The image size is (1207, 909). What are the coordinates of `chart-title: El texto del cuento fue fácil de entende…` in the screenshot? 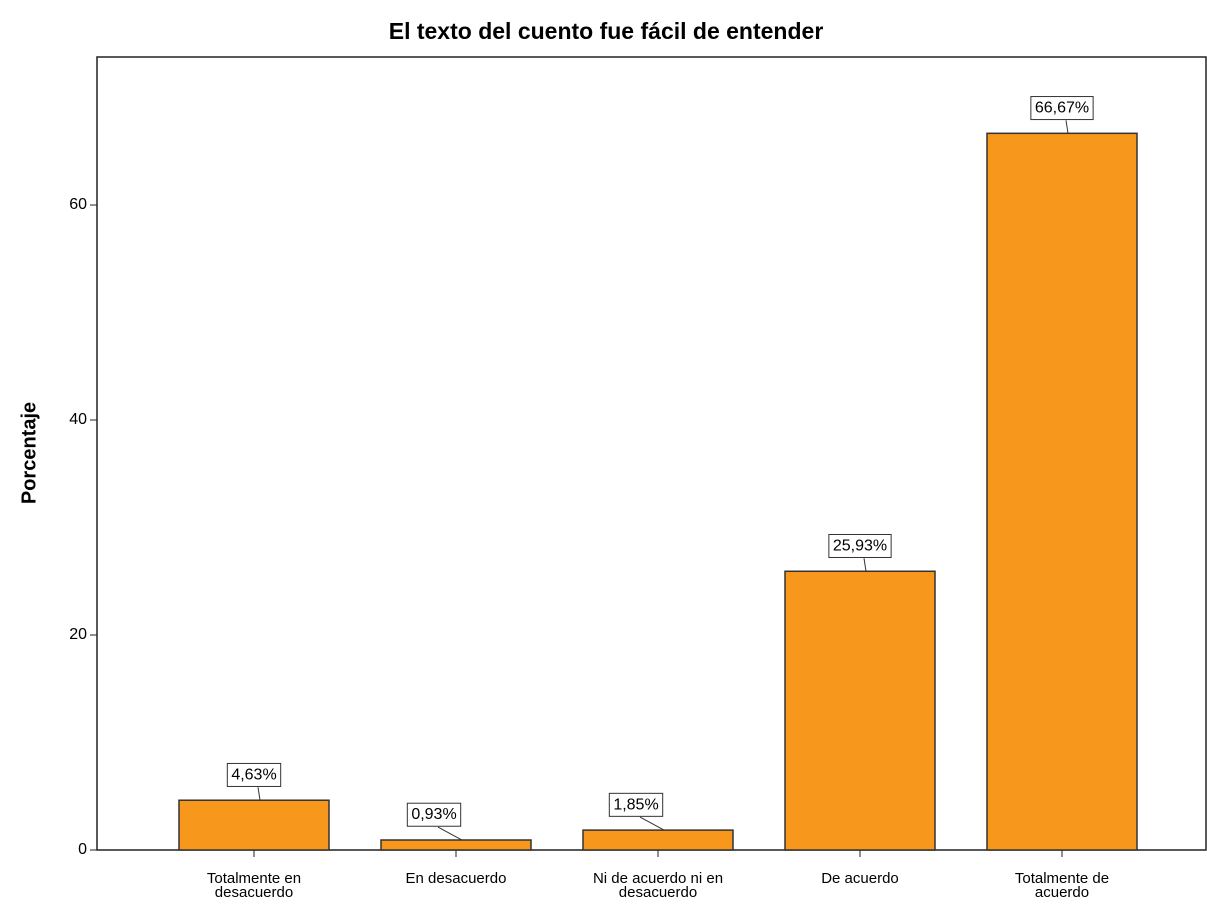 It's located at (606, 31).